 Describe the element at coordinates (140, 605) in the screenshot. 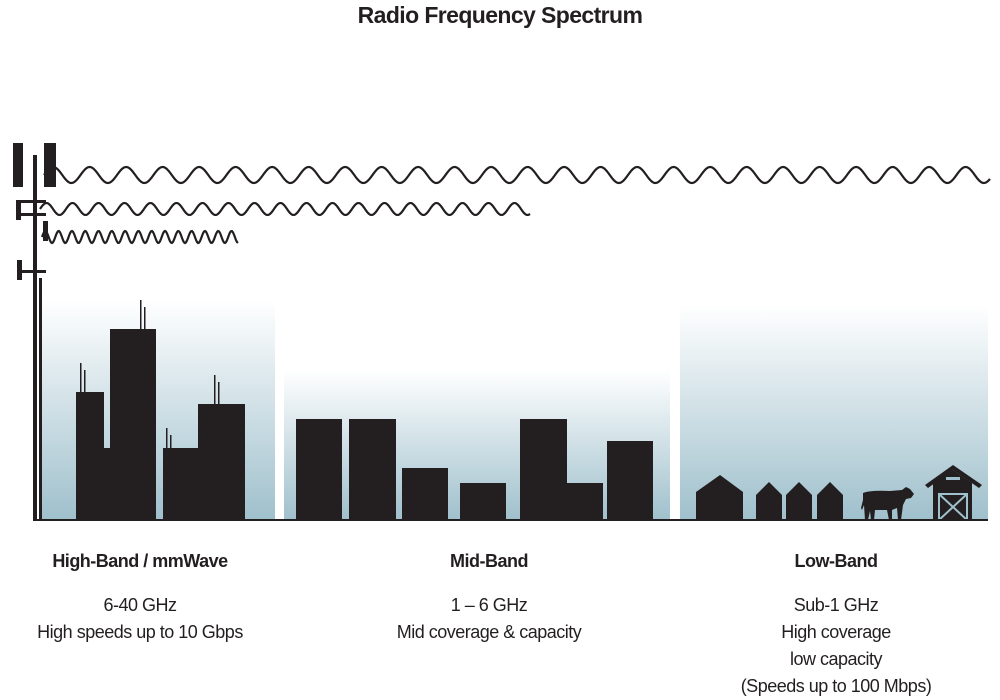

I see `band-line: 6-40 GHz` at that location.